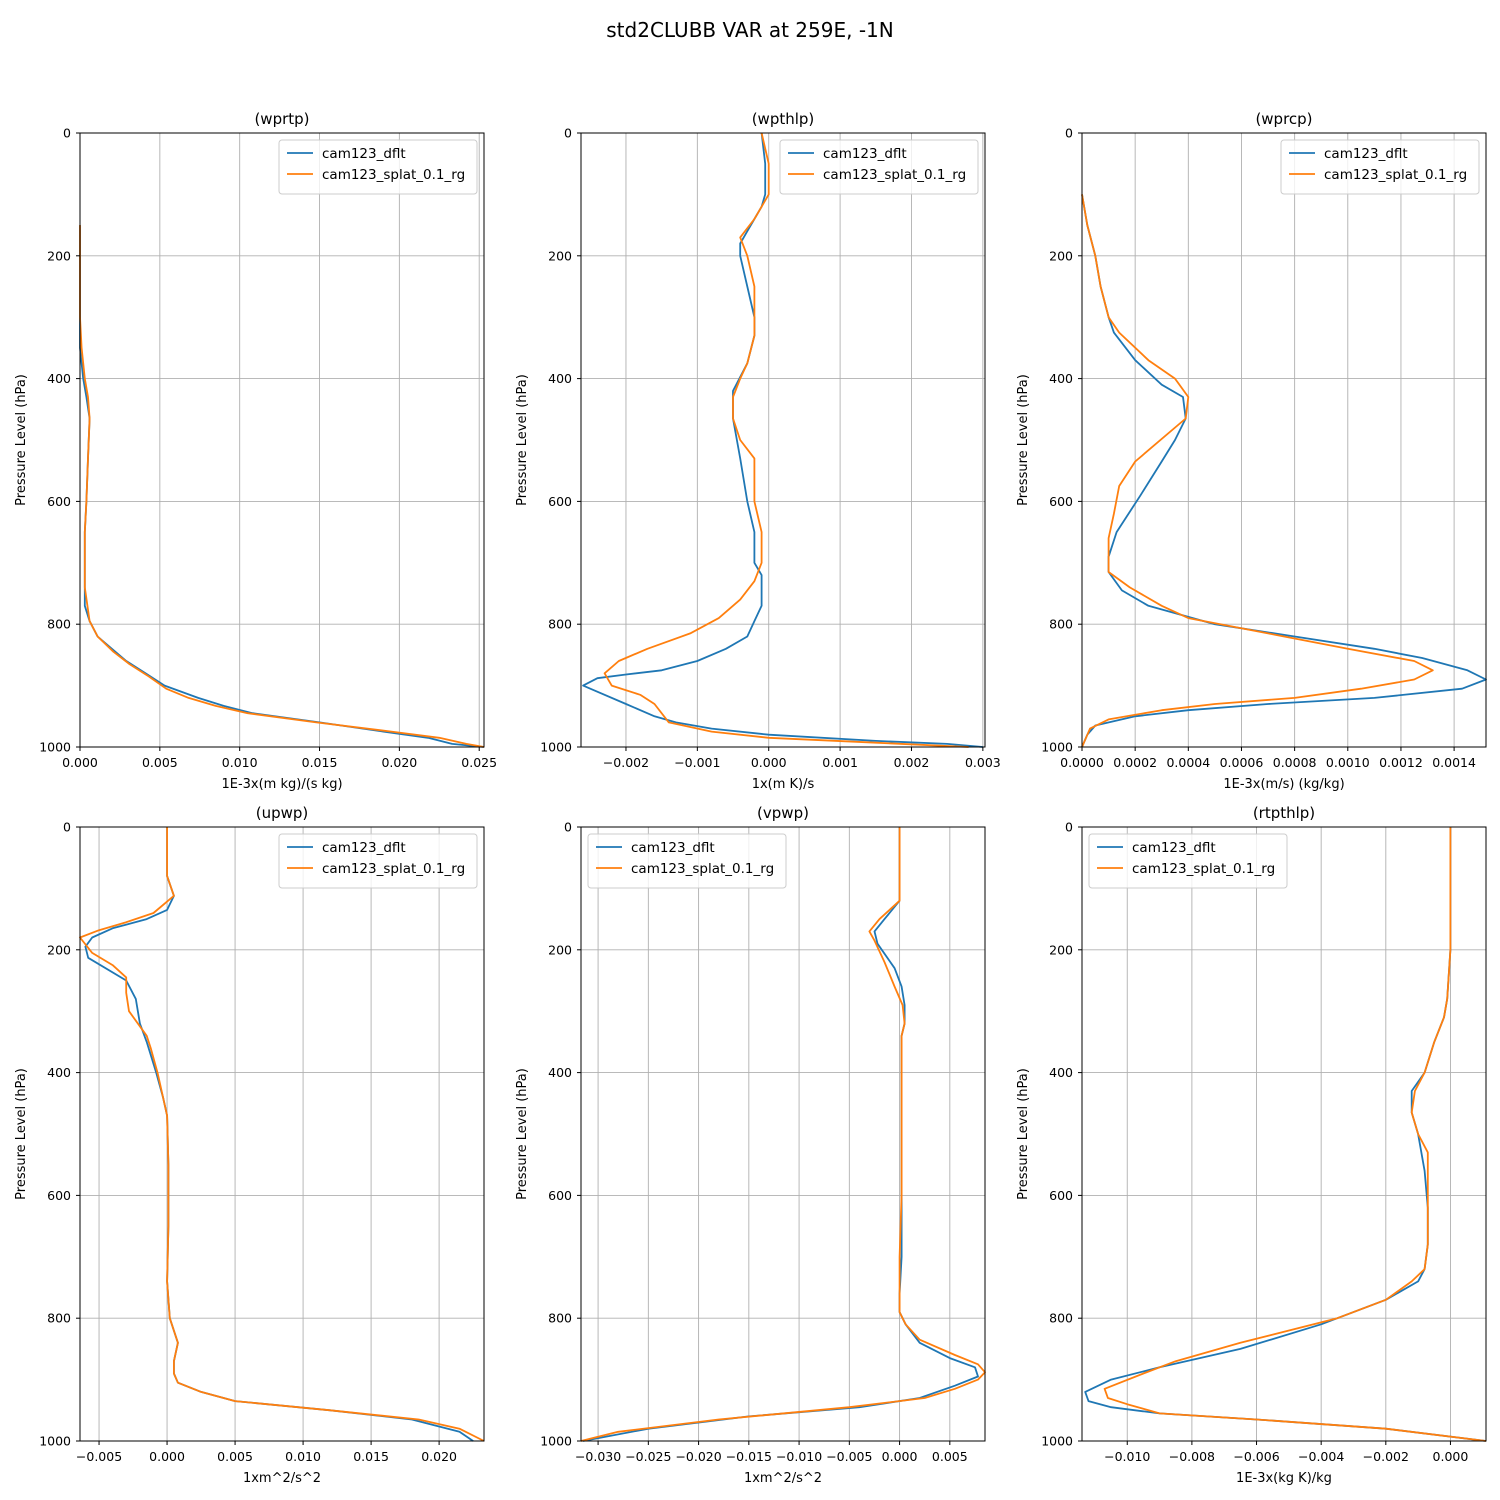 The height and width of the screenshot is (1500, 1500). I want to click on x-tick-label: −0.002, so click(626, 762).